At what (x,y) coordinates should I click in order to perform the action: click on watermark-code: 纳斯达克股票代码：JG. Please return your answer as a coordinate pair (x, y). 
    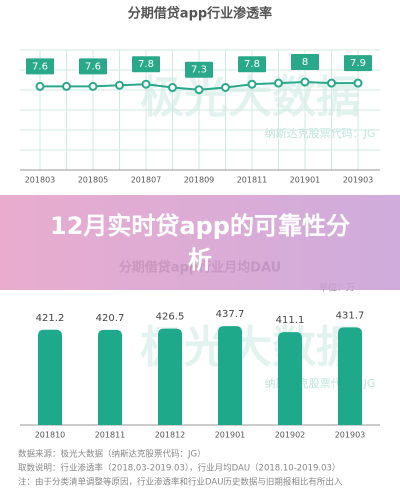
    Looking at the image, I should click on (320, 133).